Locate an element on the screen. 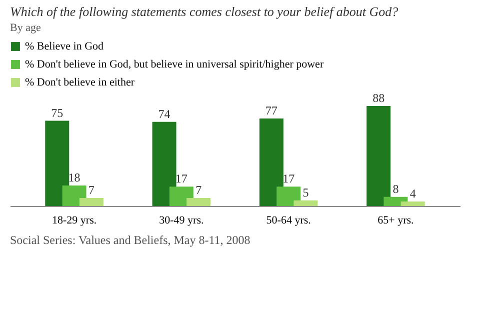 This screenshot has height=320, width=480. data-label: 5 is located at coordinates (305, 192).